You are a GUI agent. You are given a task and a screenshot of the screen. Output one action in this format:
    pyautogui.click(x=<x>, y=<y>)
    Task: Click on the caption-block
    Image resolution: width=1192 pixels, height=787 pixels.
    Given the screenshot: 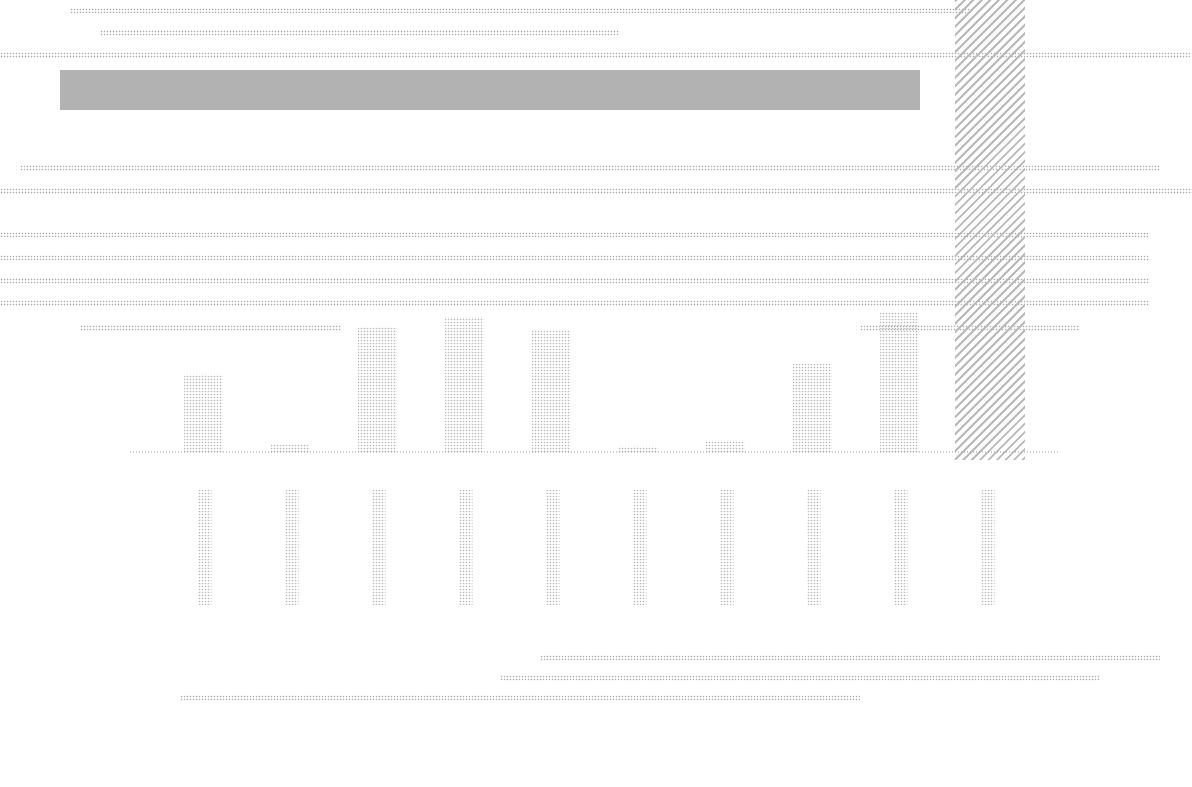 What is the action you would take?
    pyautogui.click(x=680, y=678)
    